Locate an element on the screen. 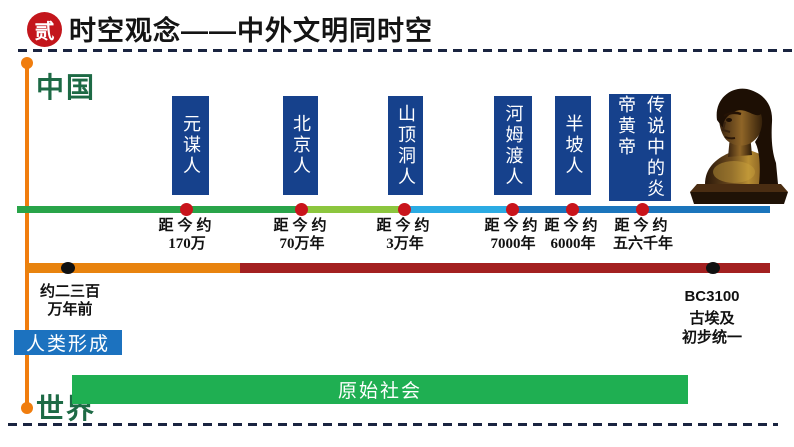 Image resolution: width=794 pixels, height=447 pixels. era-date-note: 距今约 五六千年 is located at coordinates (642, 235).